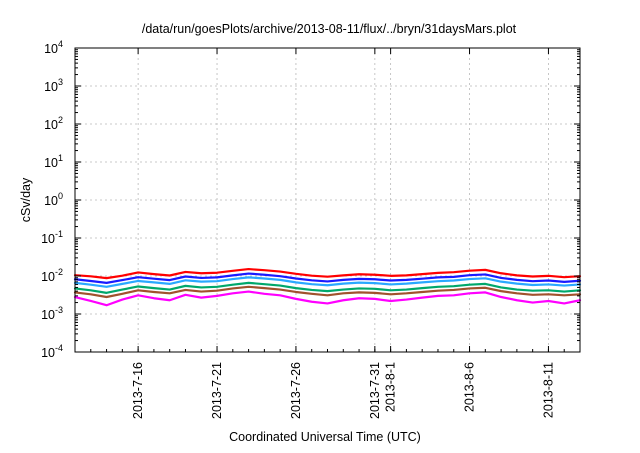  What do you see at coordinates (53, 47) in the screenshot?
I see `y-tick-label: 10⁴` at bounding box center [53, 47].